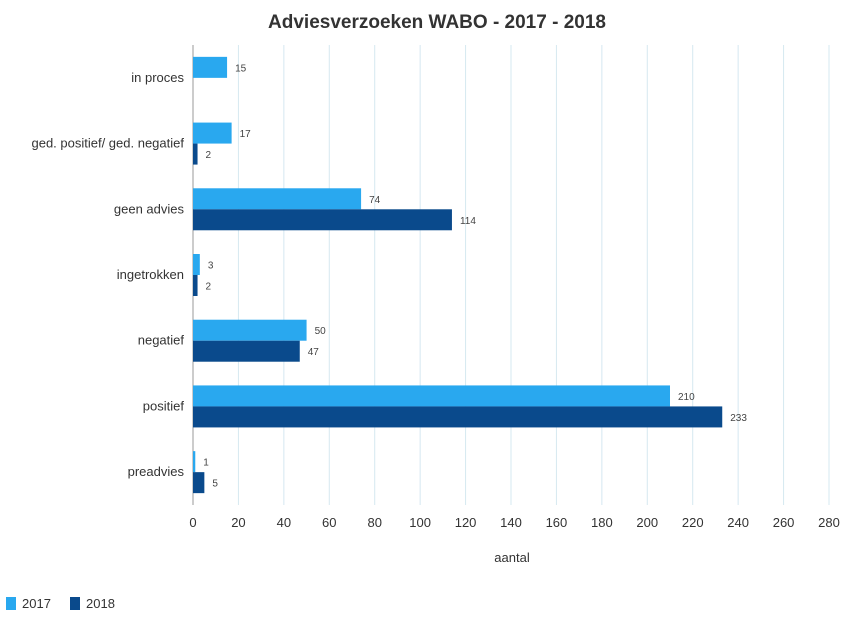  Describe the element at coordinates (60, 603) in the screenshot. I see `legend: 2017 2018` at that location.